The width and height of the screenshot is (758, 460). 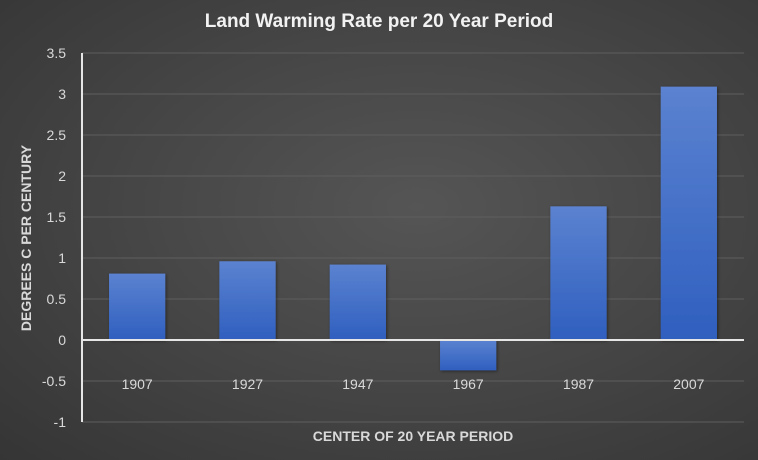 I want to click on y-tick-labels: -1 -0.5 0 0.5 1 1.5 2 2.5 3 3.5, so click(x=54, y=237).